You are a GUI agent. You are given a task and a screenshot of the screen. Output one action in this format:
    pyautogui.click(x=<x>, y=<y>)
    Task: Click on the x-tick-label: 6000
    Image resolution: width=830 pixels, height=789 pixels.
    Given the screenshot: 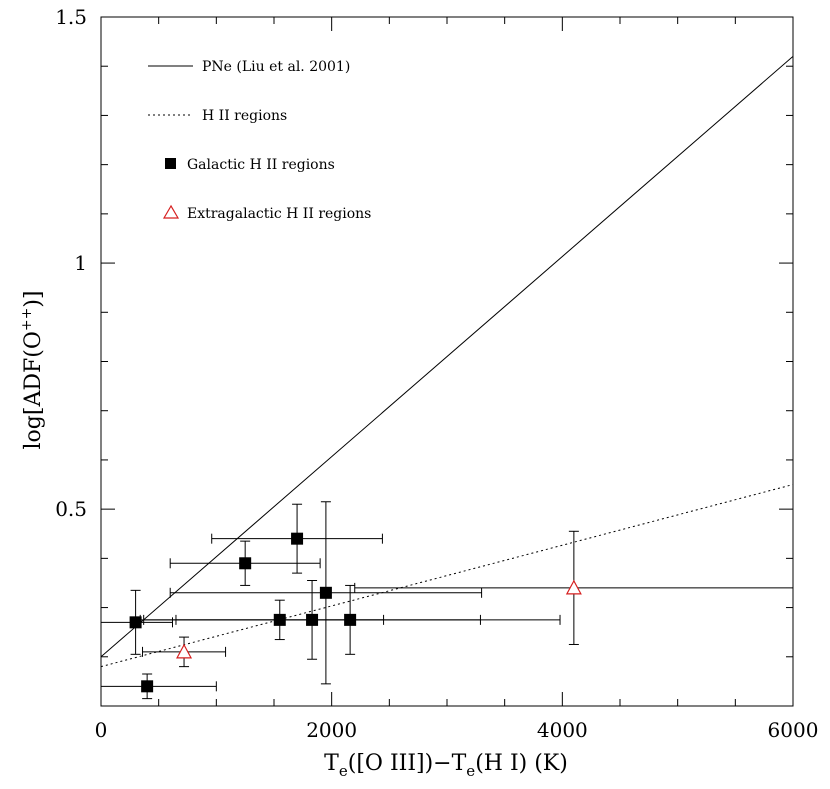 What is the action you would take?
    pyautogui.click(x=793, y=730)
    